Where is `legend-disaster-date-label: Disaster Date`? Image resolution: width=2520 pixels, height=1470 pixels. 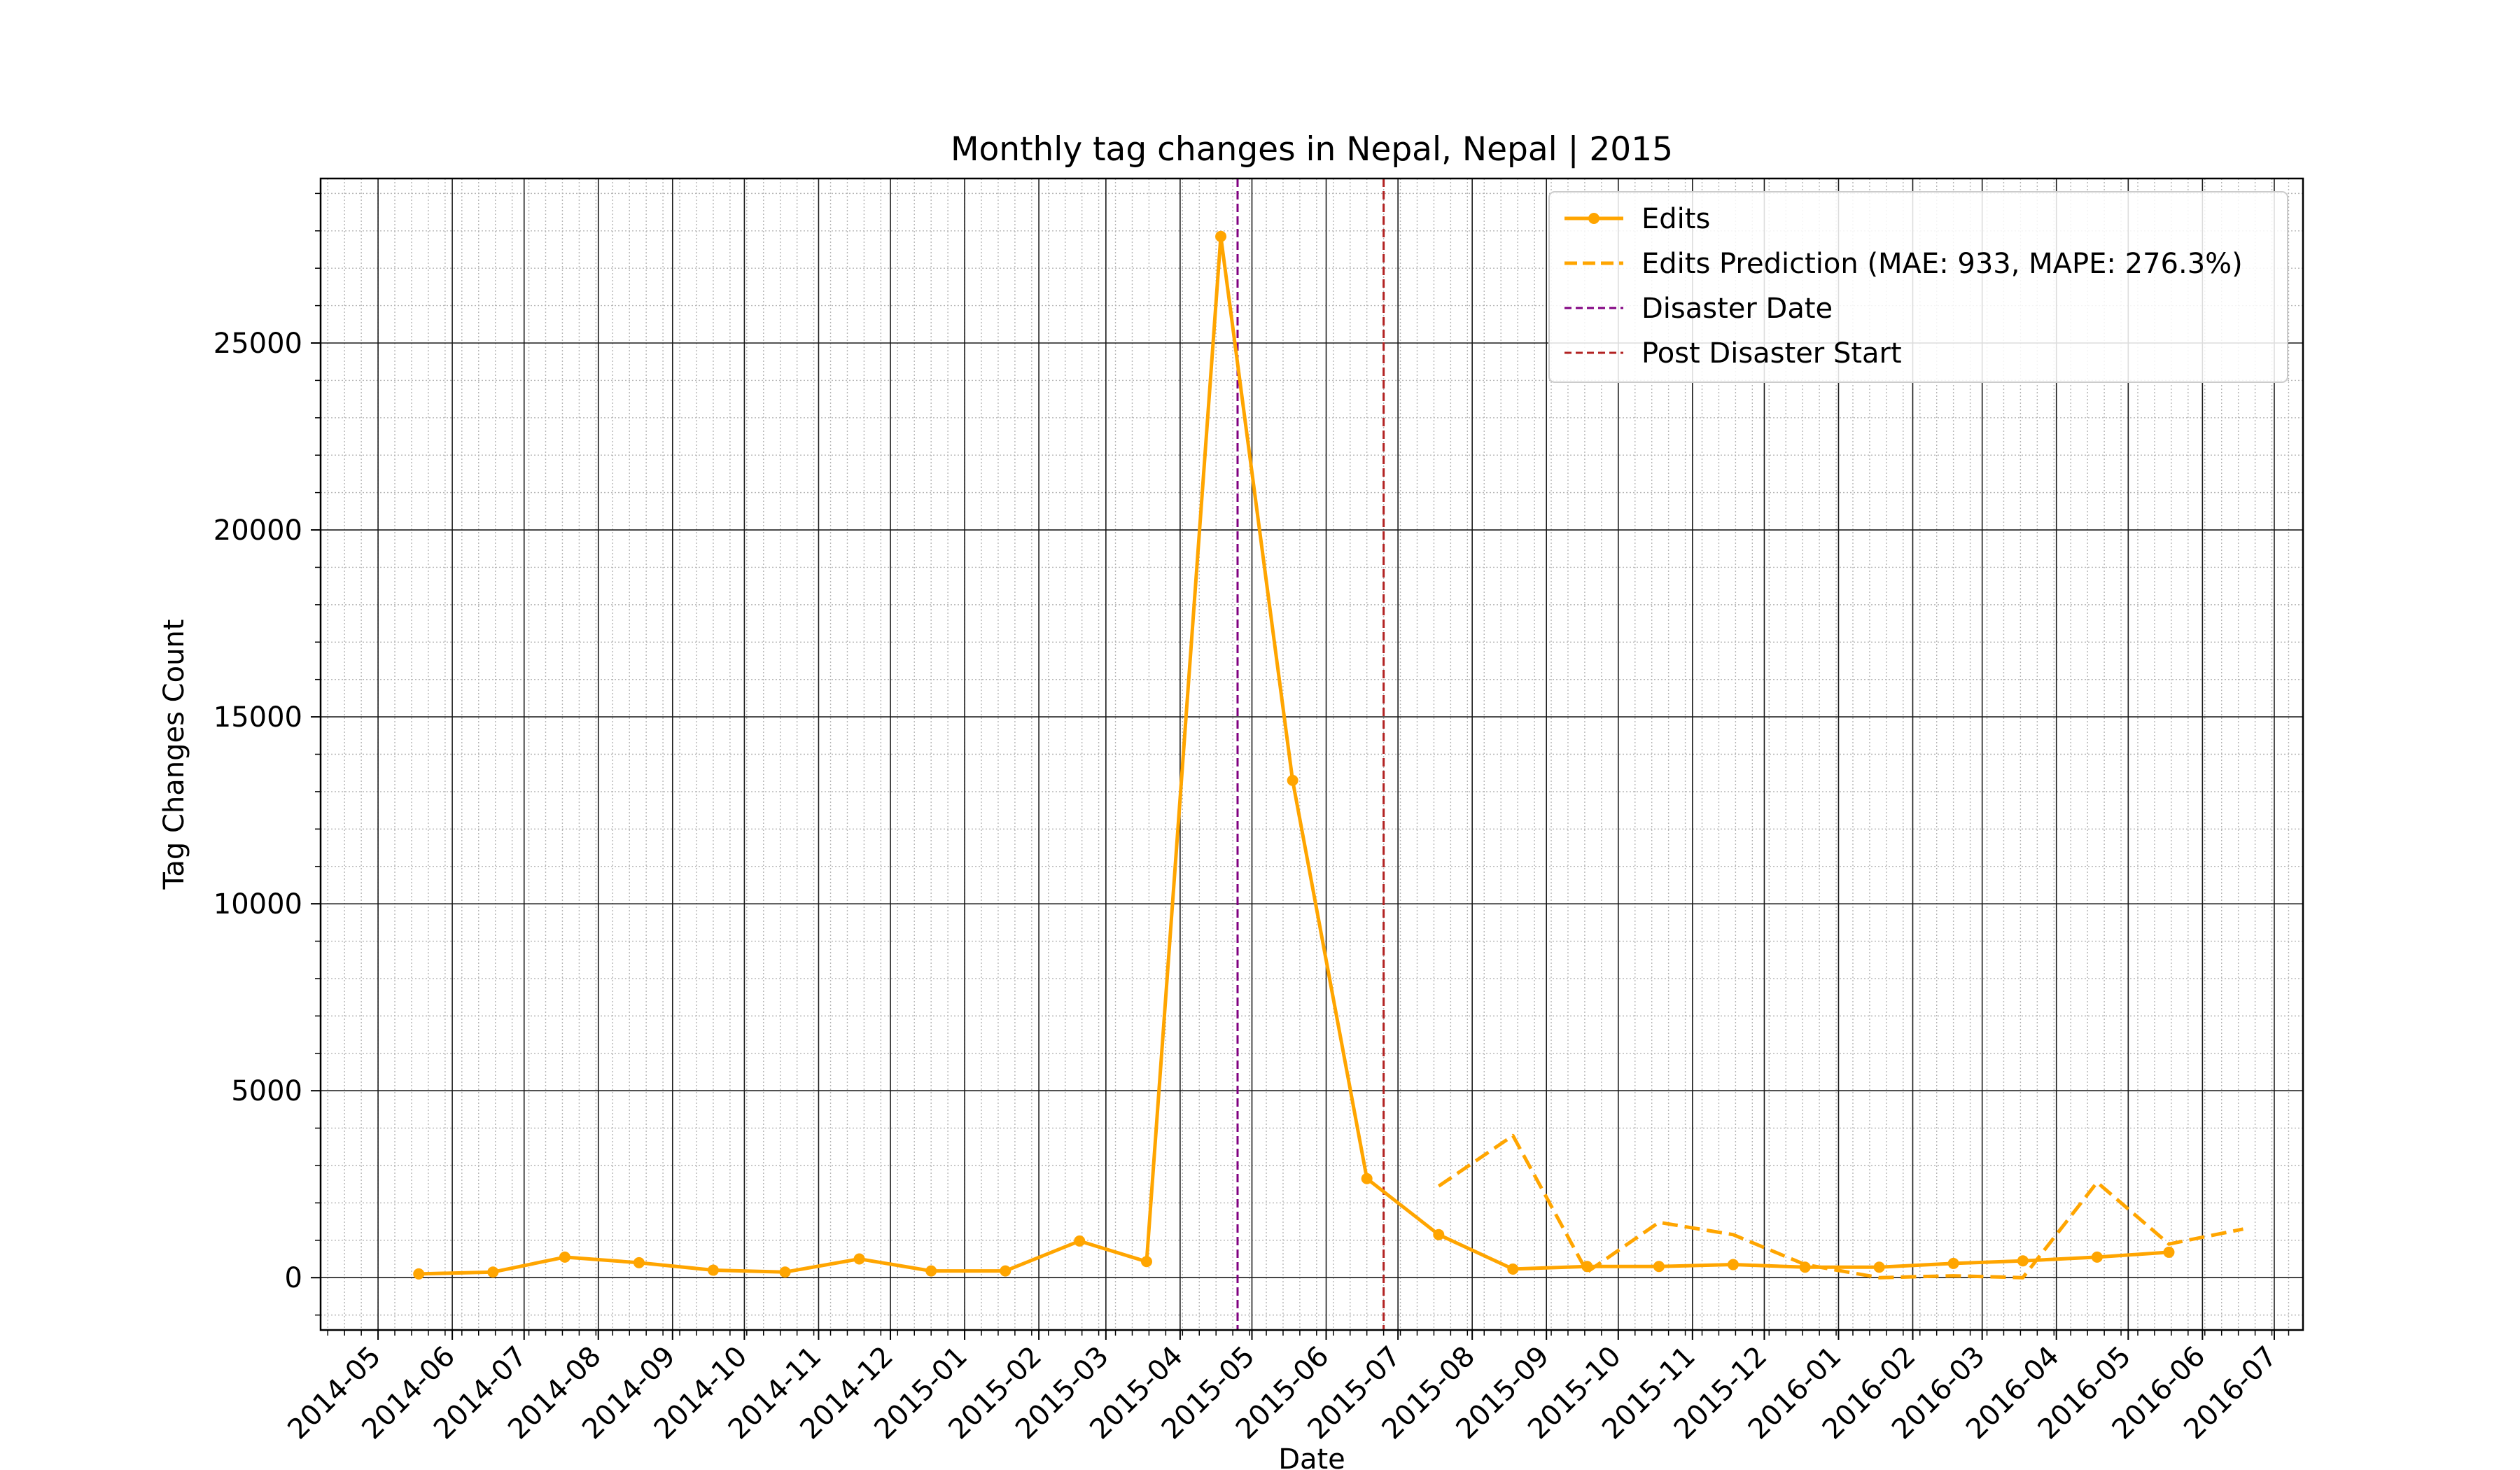
legend-disaster-date-label: Disaster Date is located at coordinates (1737, 309).